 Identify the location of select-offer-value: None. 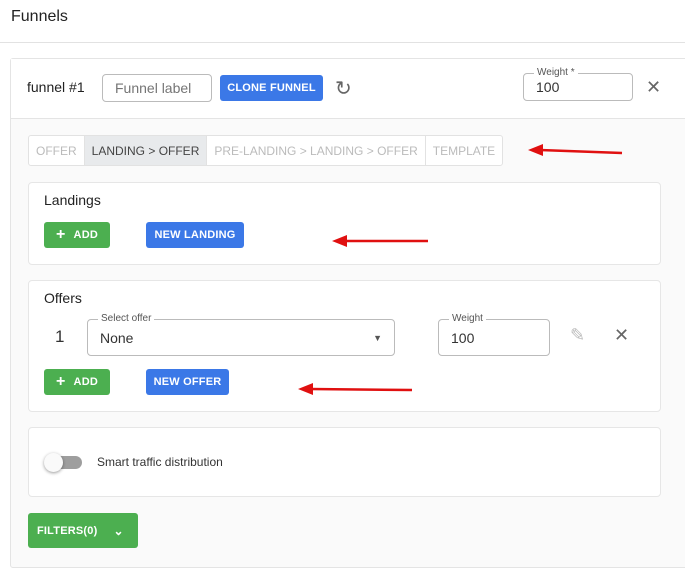
(117, 337).